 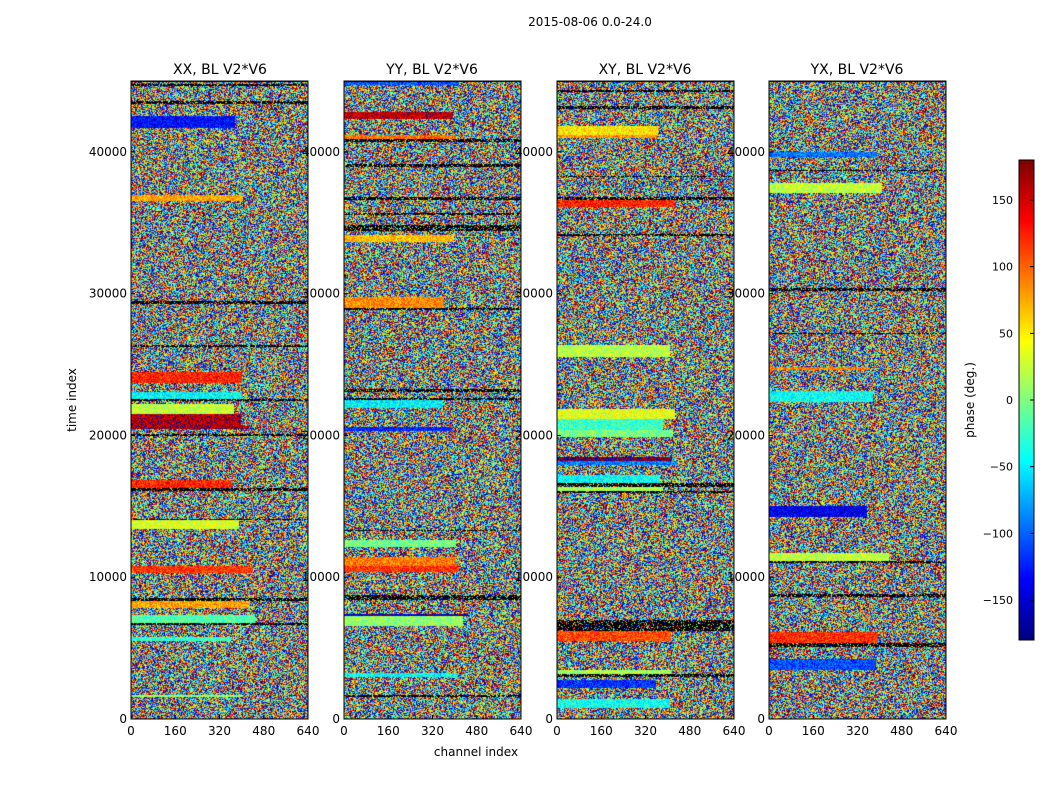 I want to click on y-axis-label: time index, so click(x=72, y=400).